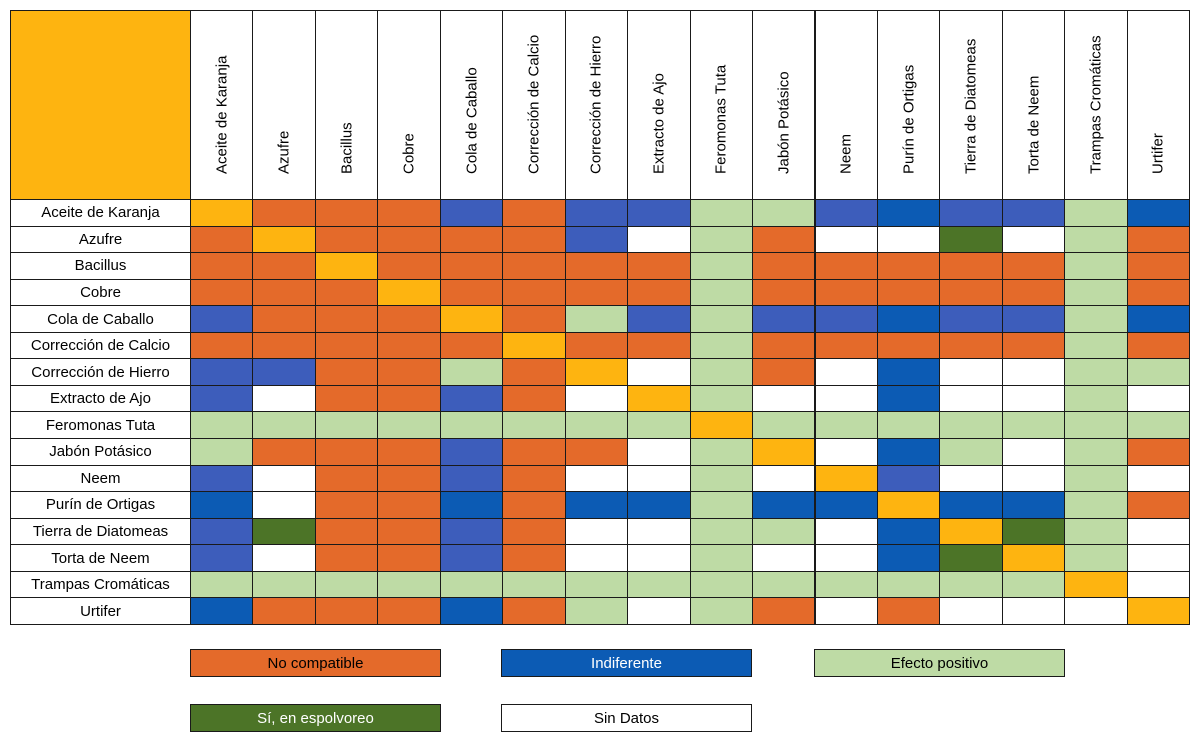 The height and width of the screenshot is (744, 1200). I want to click on column-header-label: Azufre, so click(284, 152).